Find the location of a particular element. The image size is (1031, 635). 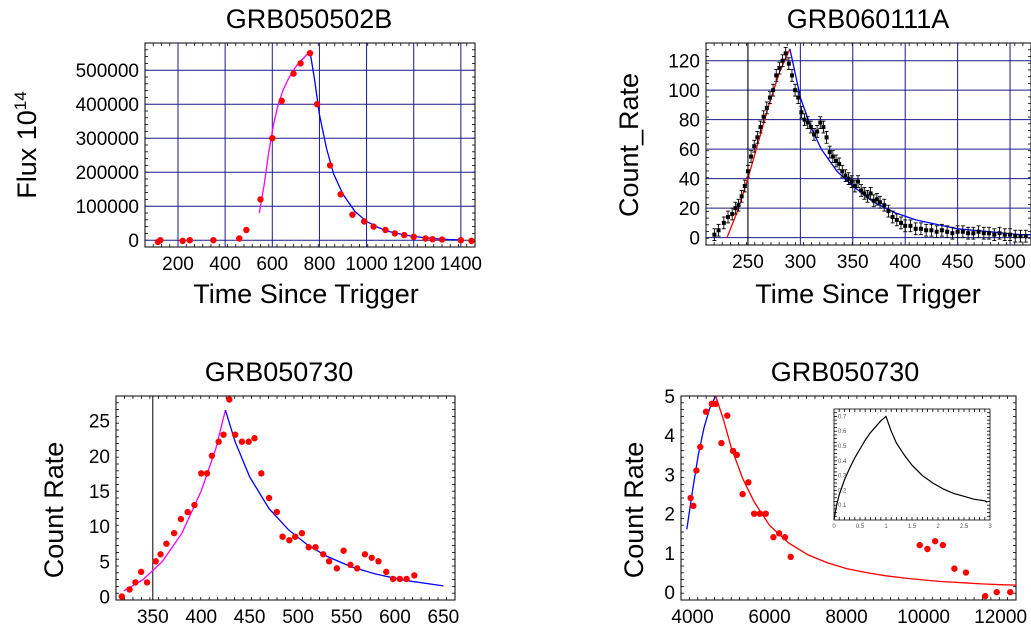

x-tick-label: 400 is located at coordinates (225, 264).